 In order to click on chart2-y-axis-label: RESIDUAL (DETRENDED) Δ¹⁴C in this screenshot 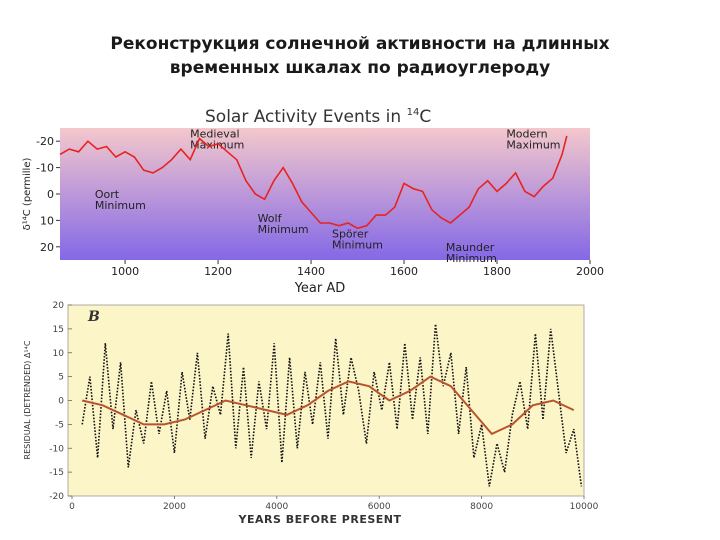, I will do `click(27, 399)`.